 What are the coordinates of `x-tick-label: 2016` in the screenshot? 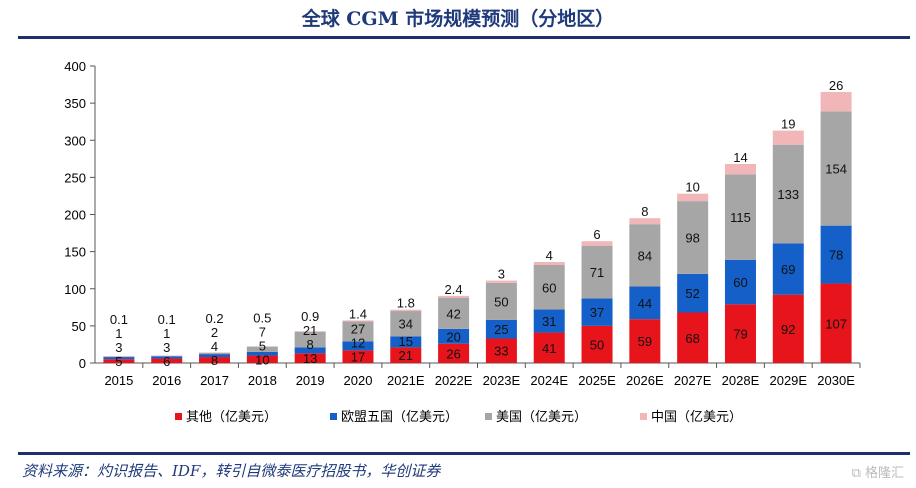 It's located at (166, 380).